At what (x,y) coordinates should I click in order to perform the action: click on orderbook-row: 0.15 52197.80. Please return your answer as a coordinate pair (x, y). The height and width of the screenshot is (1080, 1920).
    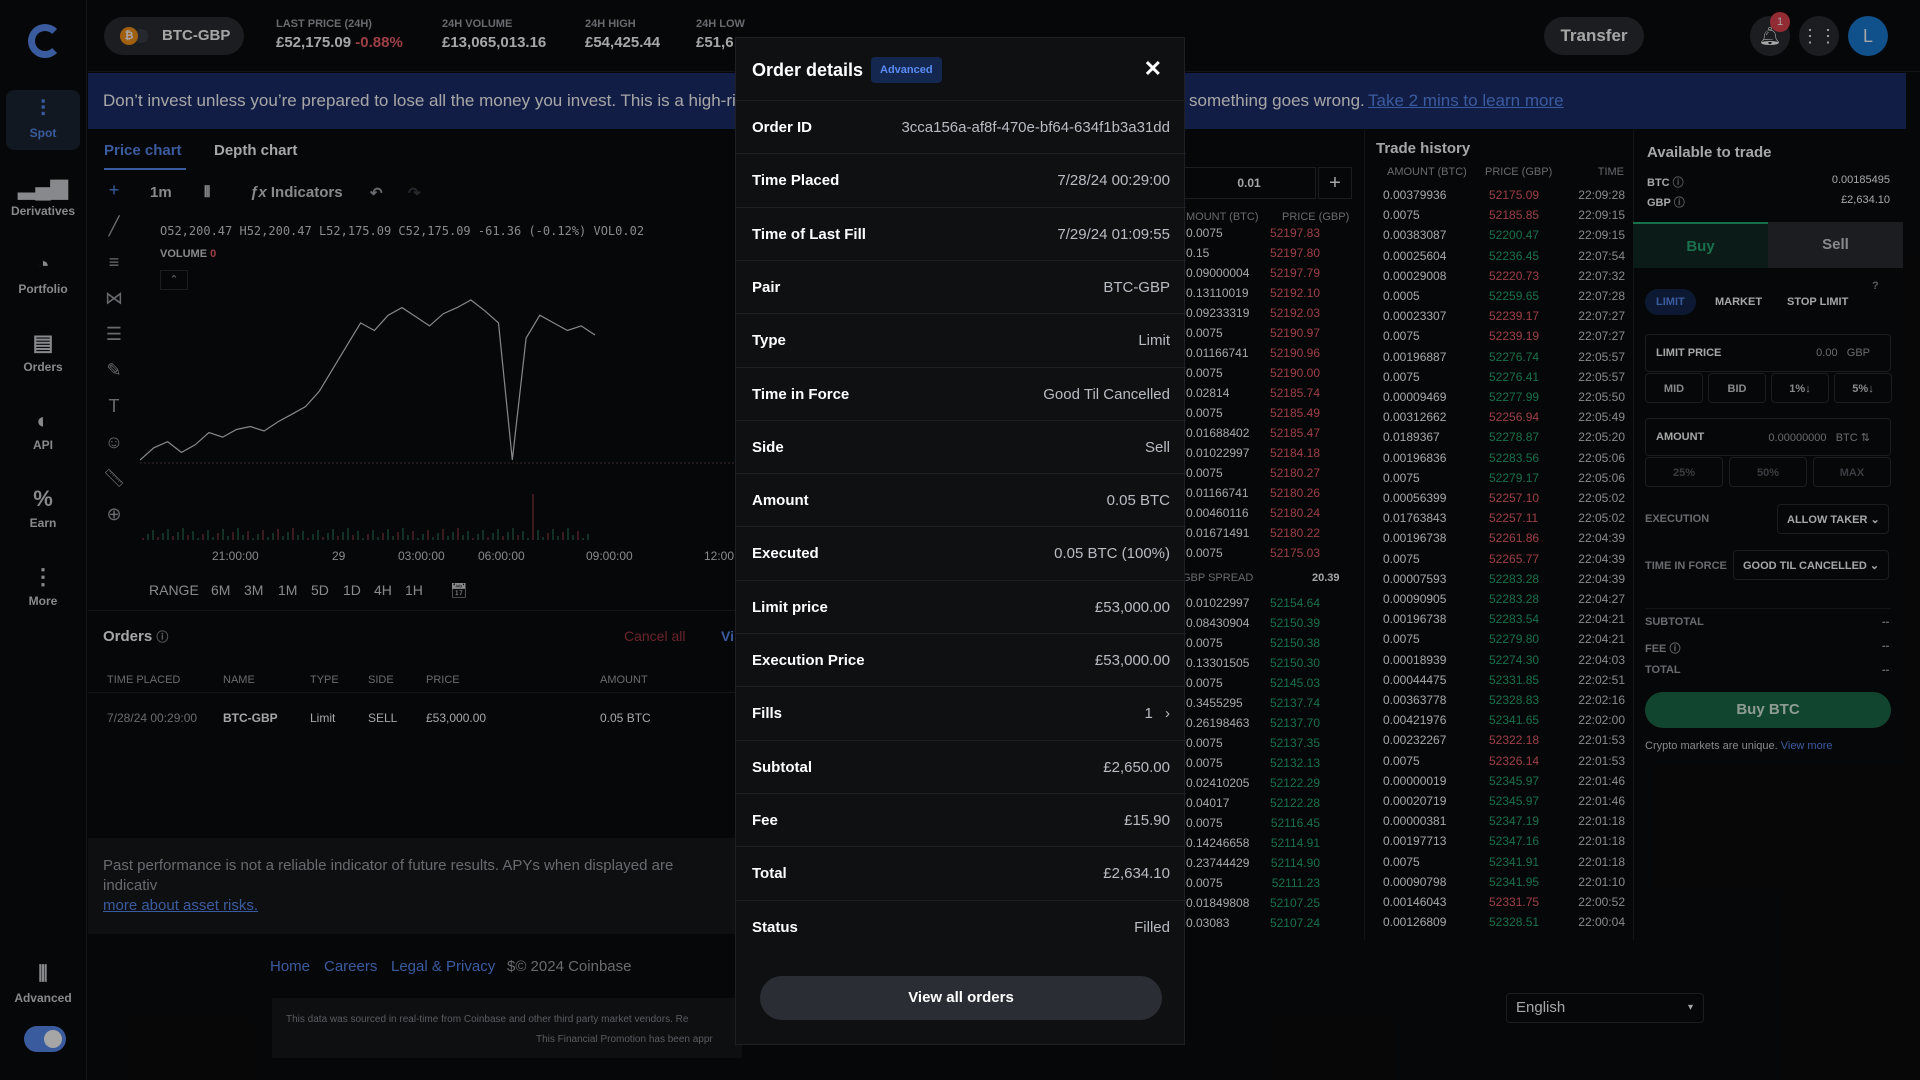
    Looking at the image, I should click on (1274, 256).